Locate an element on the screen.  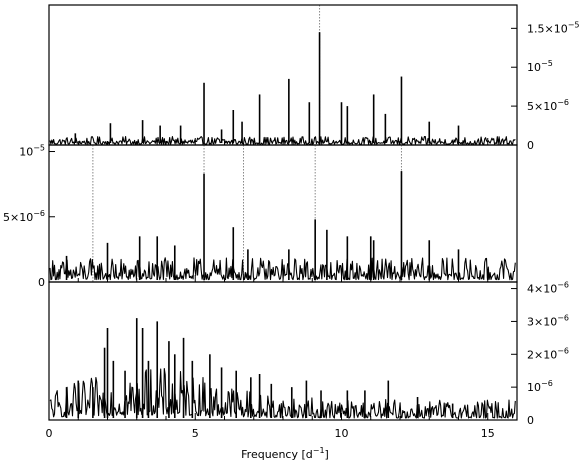
panel-bottom-ytick-label-2: 2×10⁻⁶ is located at coordinates (548, 353).